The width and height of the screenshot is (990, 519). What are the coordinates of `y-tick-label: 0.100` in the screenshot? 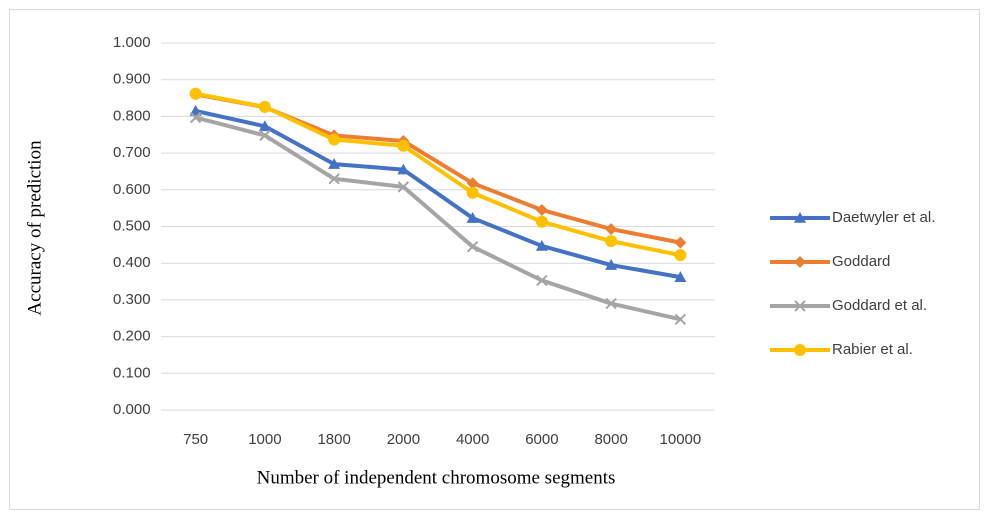 It's located at (132, 372).